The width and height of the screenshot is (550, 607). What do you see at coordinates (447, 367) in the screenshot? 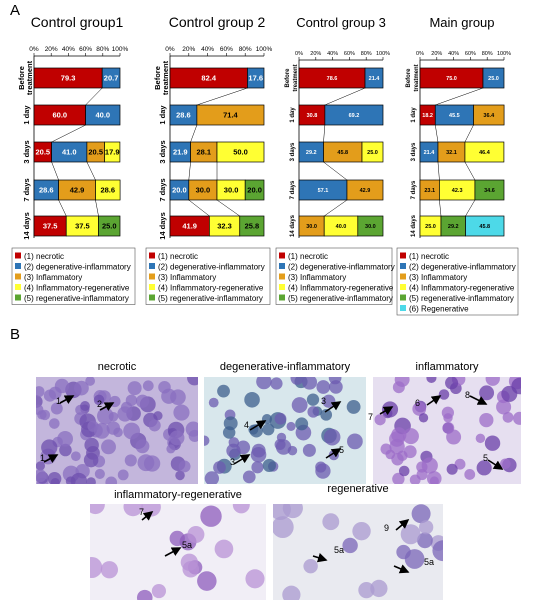
I see `micrograph-title: inflammatory` at bounding box center [447, 367].